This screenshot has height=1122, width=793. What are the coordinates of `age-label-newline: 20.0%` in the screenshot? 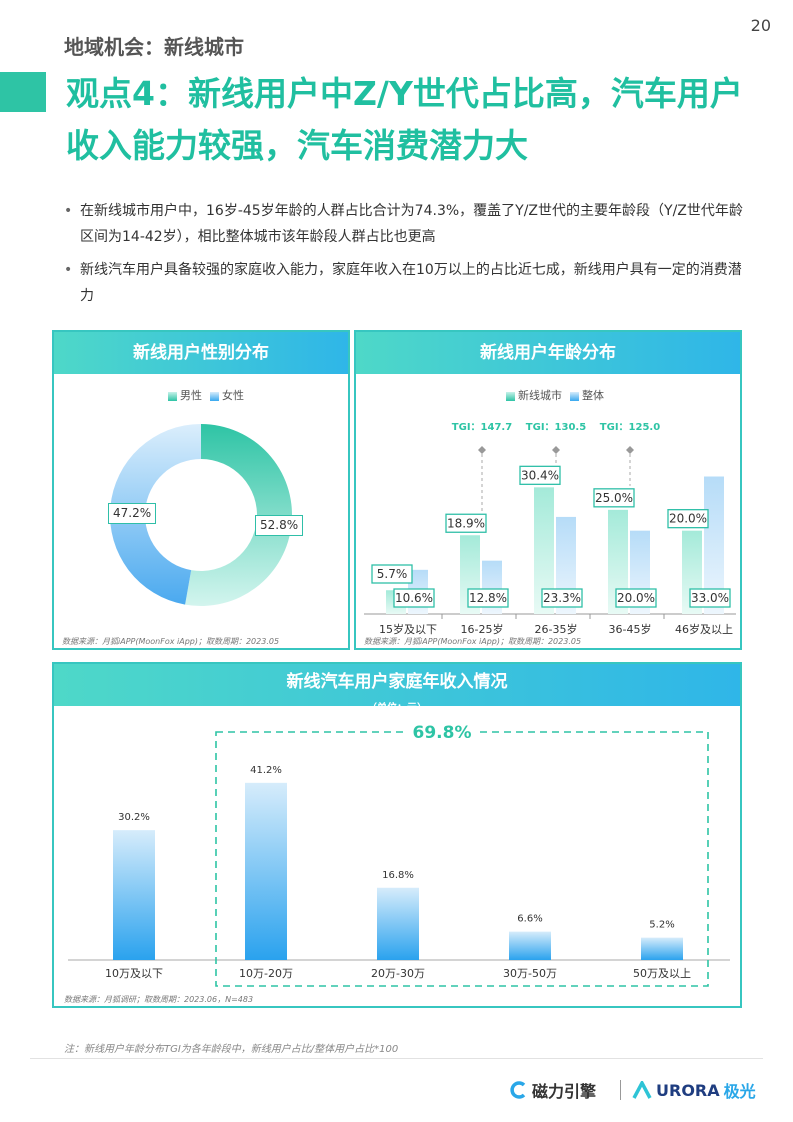 It's located at (688, 519).